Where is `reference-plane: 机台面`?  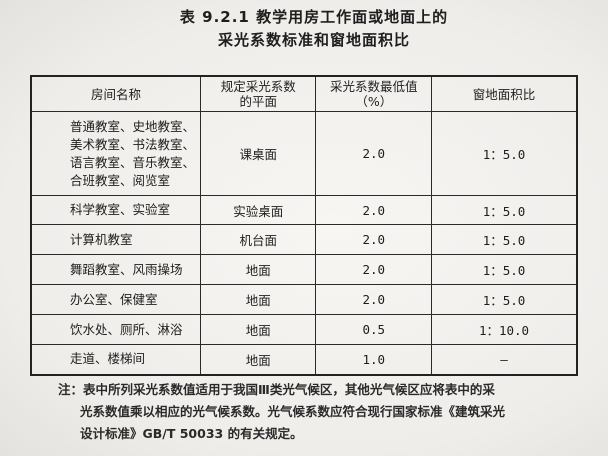
reference-plane: 机台面 is located at coordinates (258, 239).